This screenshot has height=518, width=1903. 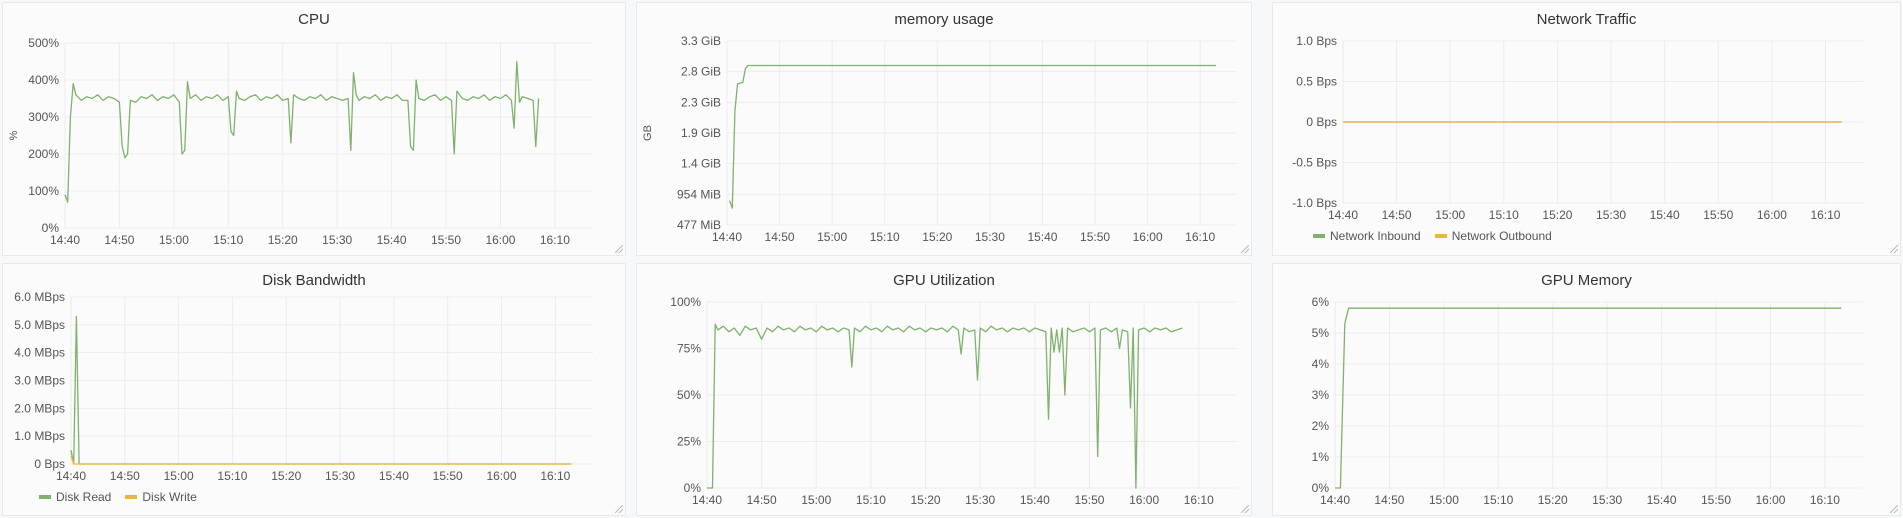 What do you see at coordinates (314, 19) in the screenshot?
I see `panel-title: CPU` at bounding box center [314, 19].